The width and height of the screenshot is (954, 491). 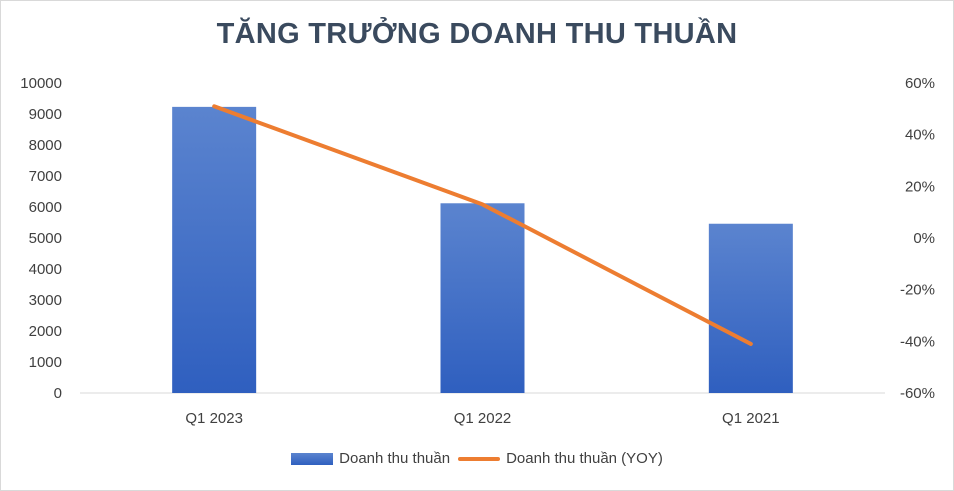 I want to click on y-right-tick-label: 20%, so click(x=920, y=186).